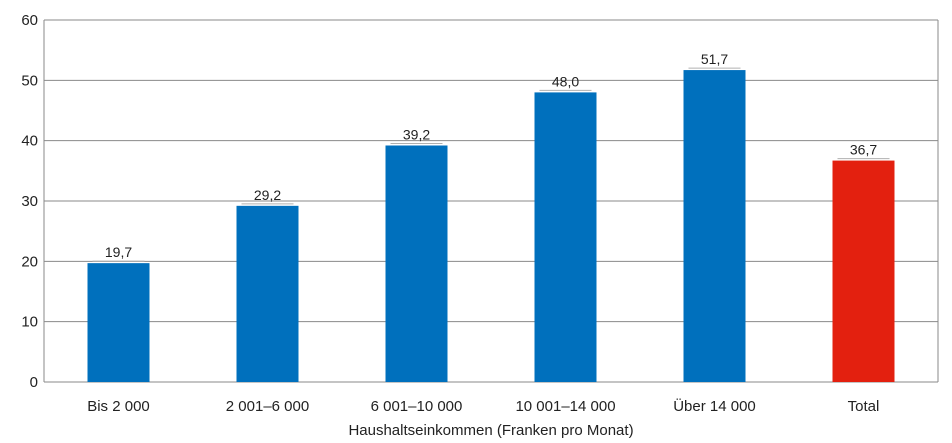  I want to click on data-label: 39,2, so click(416, 134).